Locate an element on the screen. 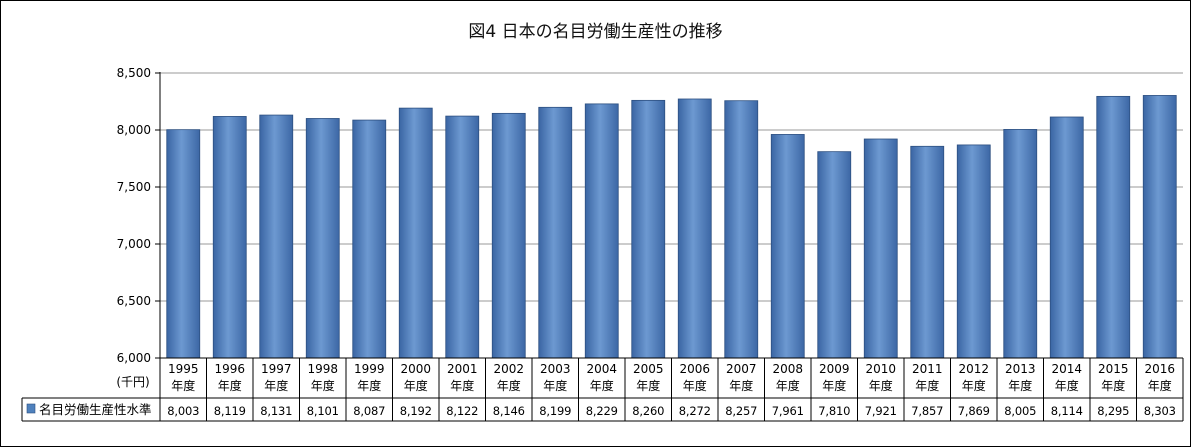 This screenshot has width=1191, height=447. data-label: 8,131 is located at coordinates (276, 411).